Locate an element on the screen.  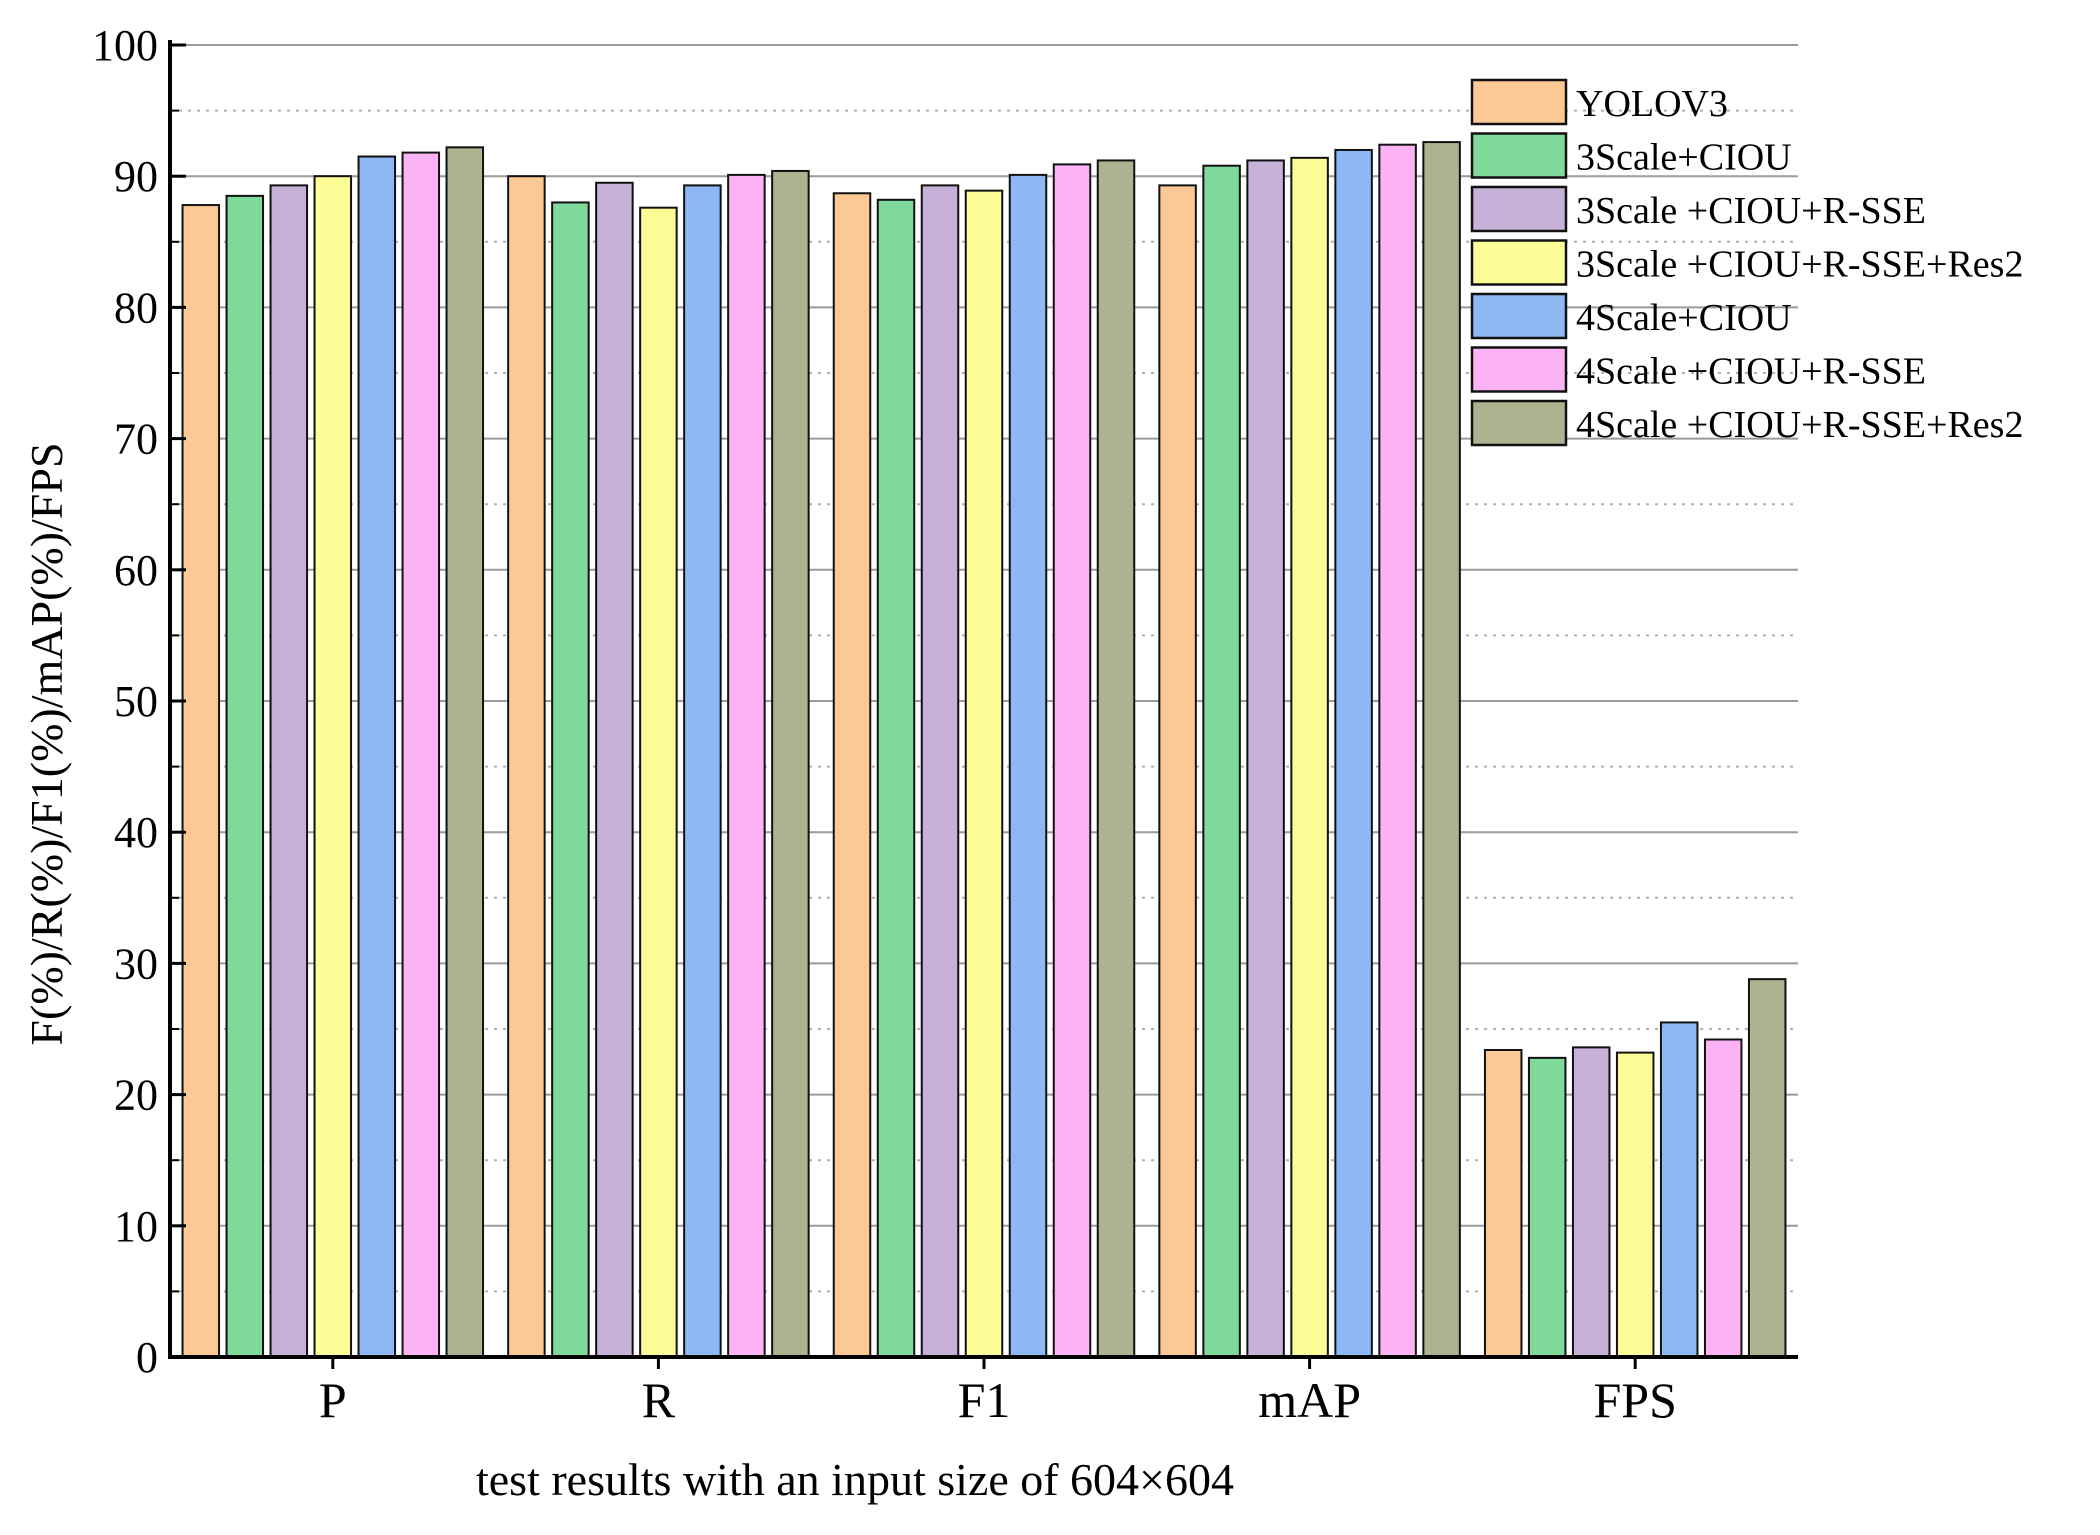
legend-label: 4Scale +CIOU+R-SSE is located at coordinates (1751, 372).